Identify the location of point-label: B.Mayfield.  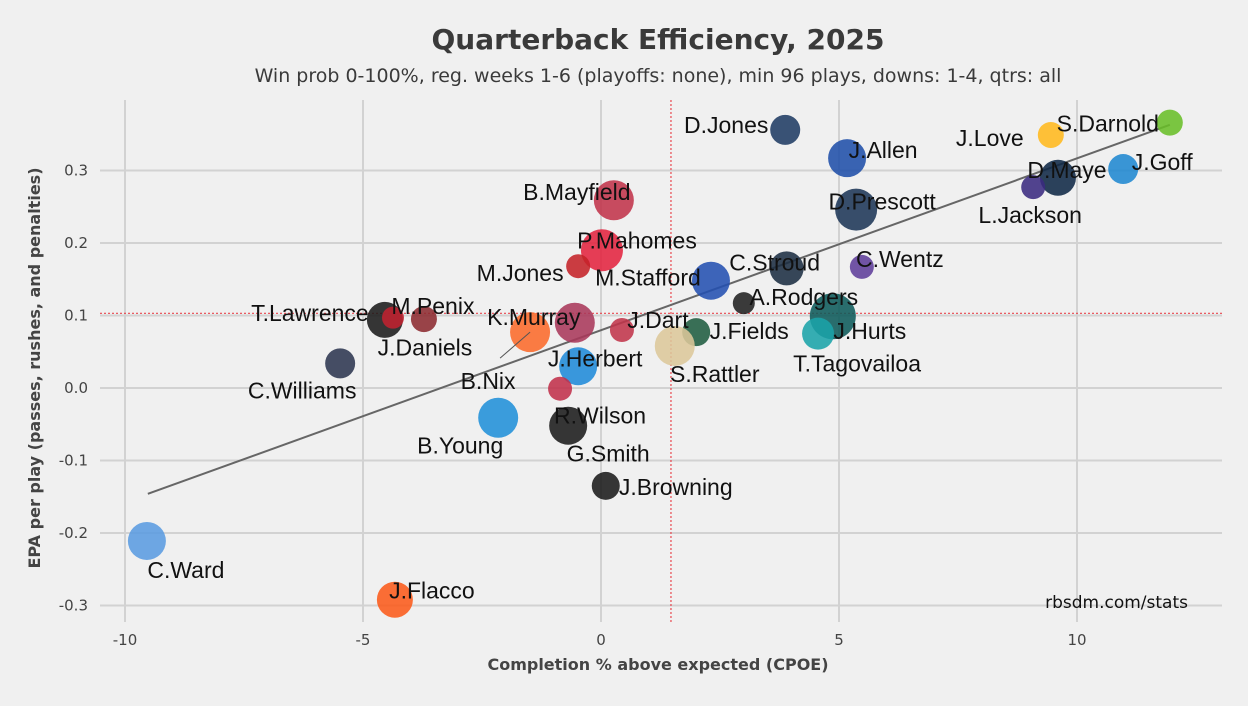
(576, 192).